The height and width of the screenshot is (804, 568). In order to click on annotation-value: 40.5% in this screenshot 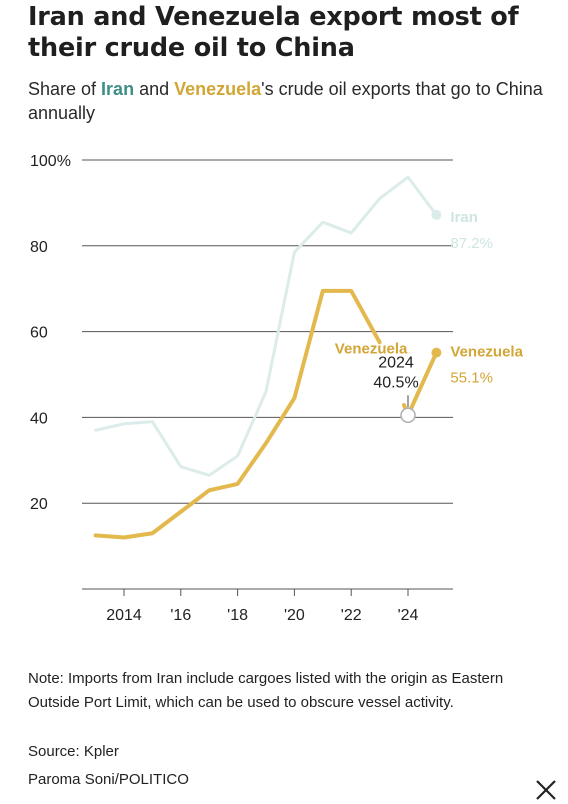, I will do `click(395, 382)`.